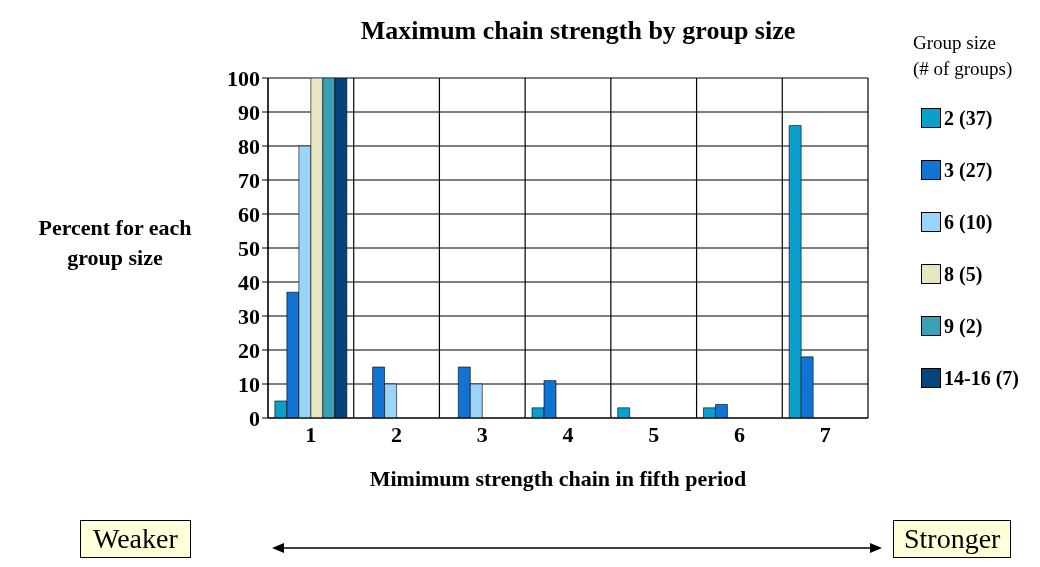  What do you see at coordinates (963, 326) in the screenshot?
I see `legend-label: 9 (2)` at bounding box center [963, 326].